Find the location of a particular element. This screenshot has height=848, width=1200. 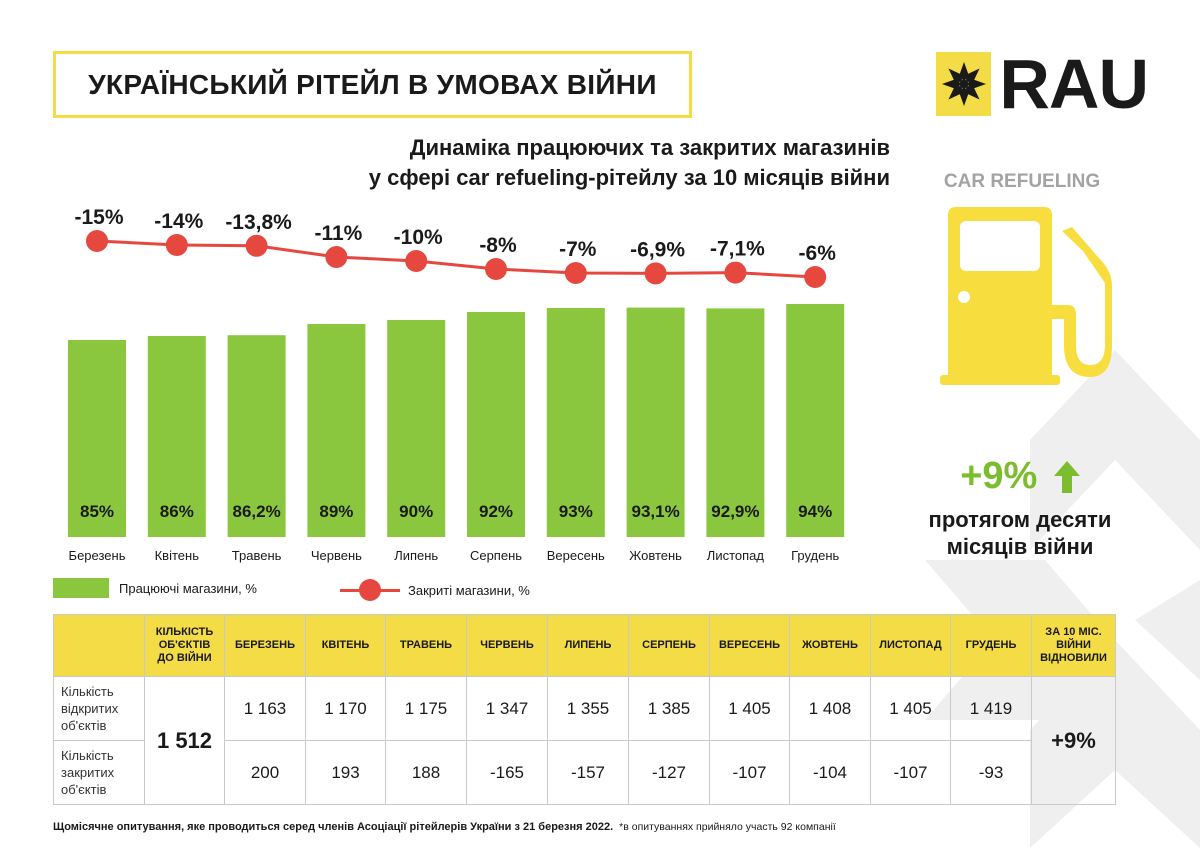

bar-value-label: 90% is located at coordinates (416, 511).